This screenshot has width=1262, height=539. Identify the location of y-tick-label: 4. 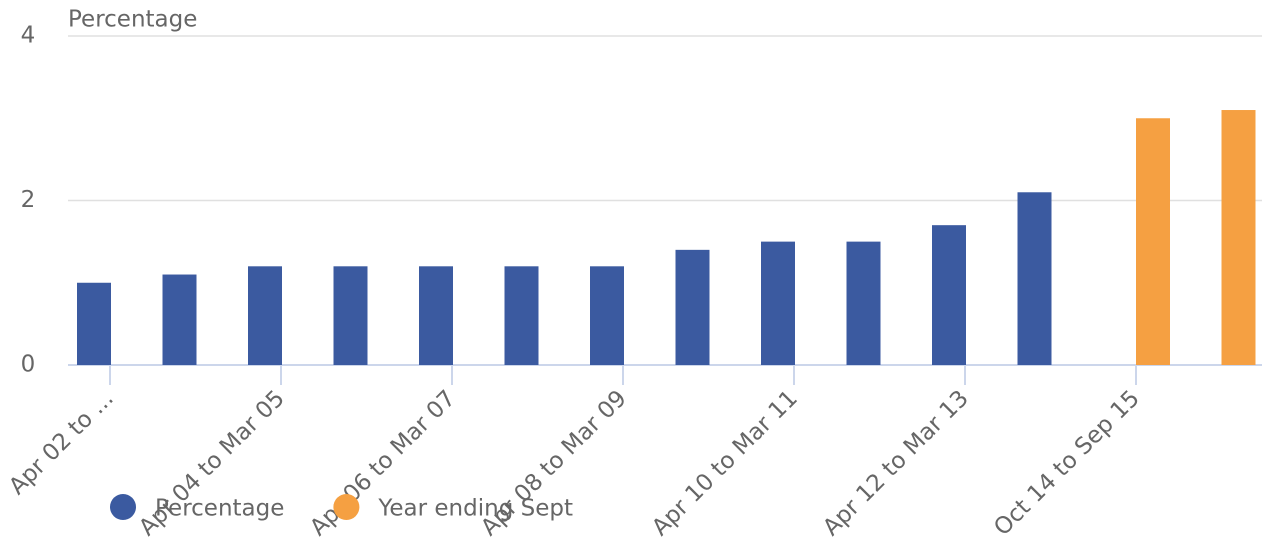
(28, 36).